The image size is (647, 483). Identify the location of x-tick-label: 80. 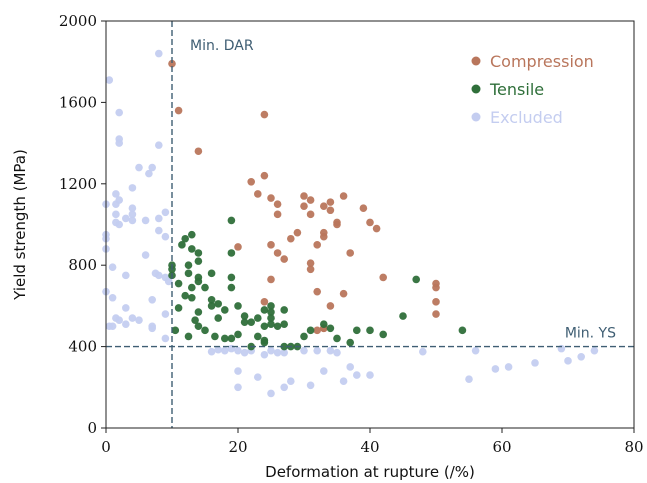
(633, 447).